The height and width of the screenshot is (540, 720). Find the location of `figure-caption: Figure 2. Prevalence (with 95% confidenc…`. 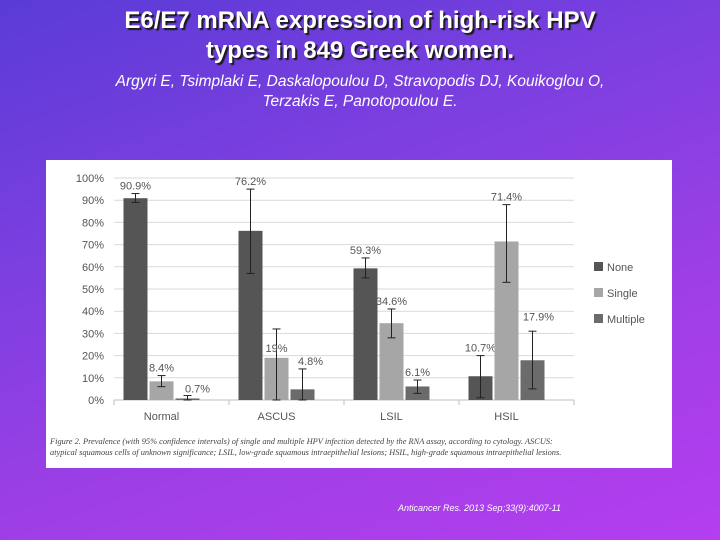

figure-caption: Figure 2. Prevalence (with 95% confidenc… is located at coordinates (360, 447).